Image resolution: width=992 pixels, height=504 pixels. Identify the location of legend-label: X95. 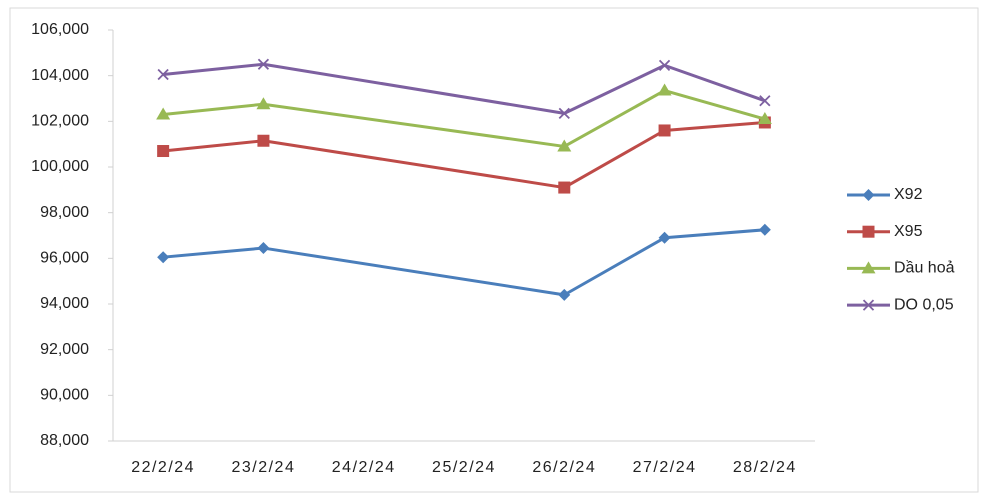
(908, 231).